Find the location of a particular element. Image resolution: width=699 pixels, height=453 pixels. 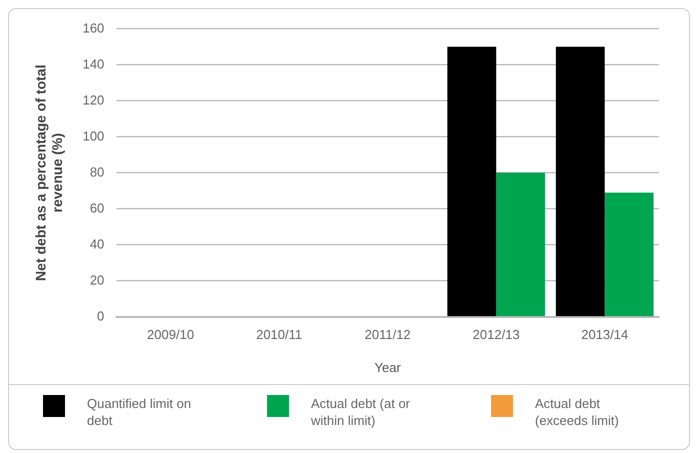

legend-label: Actual debt (exceeds limit) is located at coordinates (577, 412).